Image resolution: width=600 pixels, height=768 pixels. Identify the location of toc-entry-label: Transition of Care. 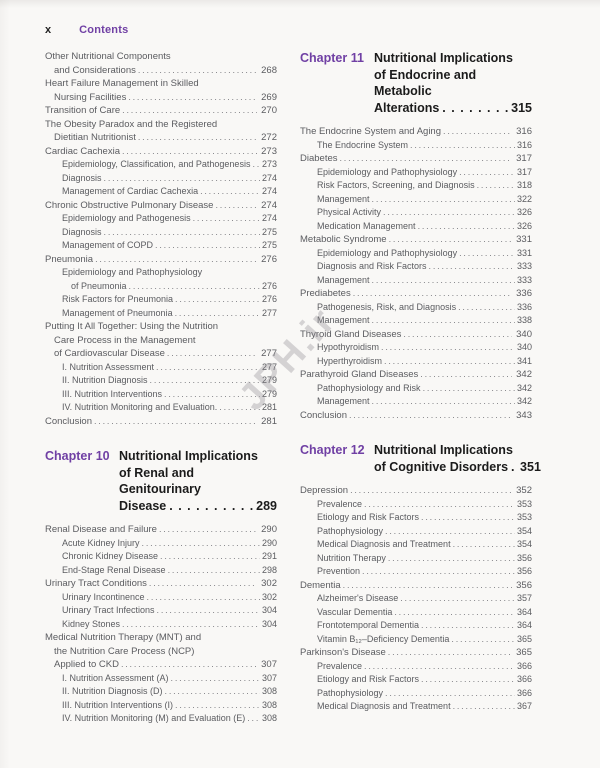
(83, 110).